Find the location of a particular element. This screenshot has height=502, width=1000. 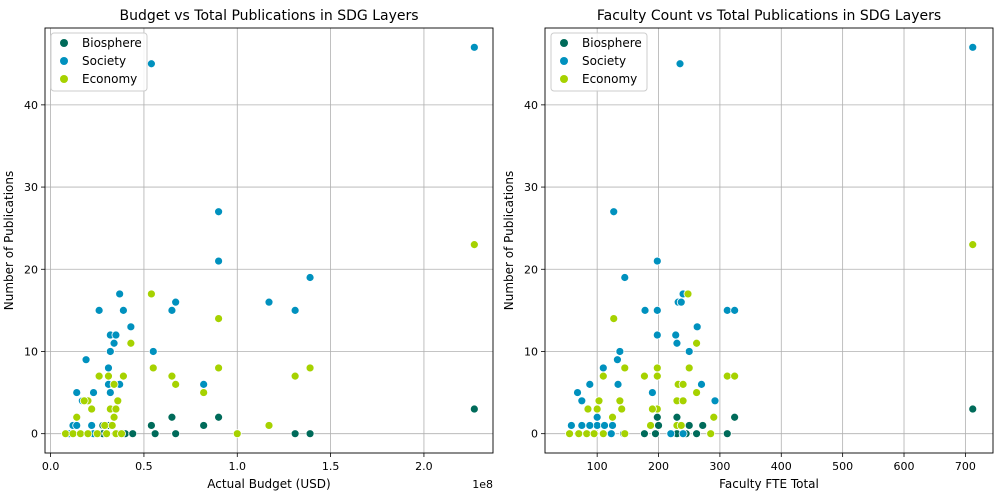

x-tick-label: 100 is located at coordinates (597, 466).